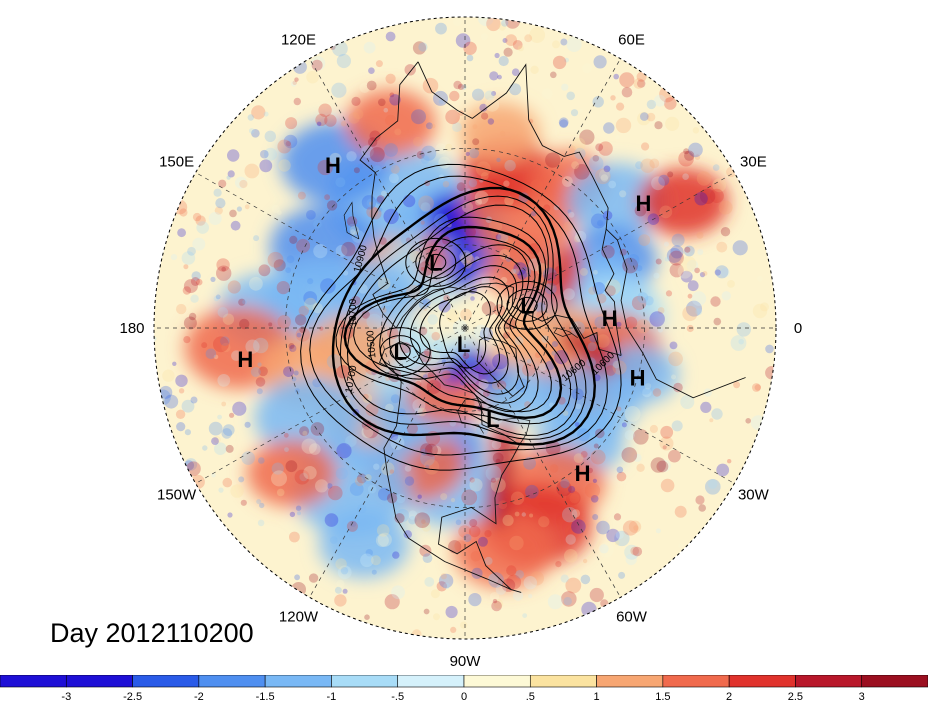 This screenshot has height=702, width=928. What do you see at coordinates (371, 343) in the screenshot?
I see `contour-label: 10500` at bounding box center [371, 343].